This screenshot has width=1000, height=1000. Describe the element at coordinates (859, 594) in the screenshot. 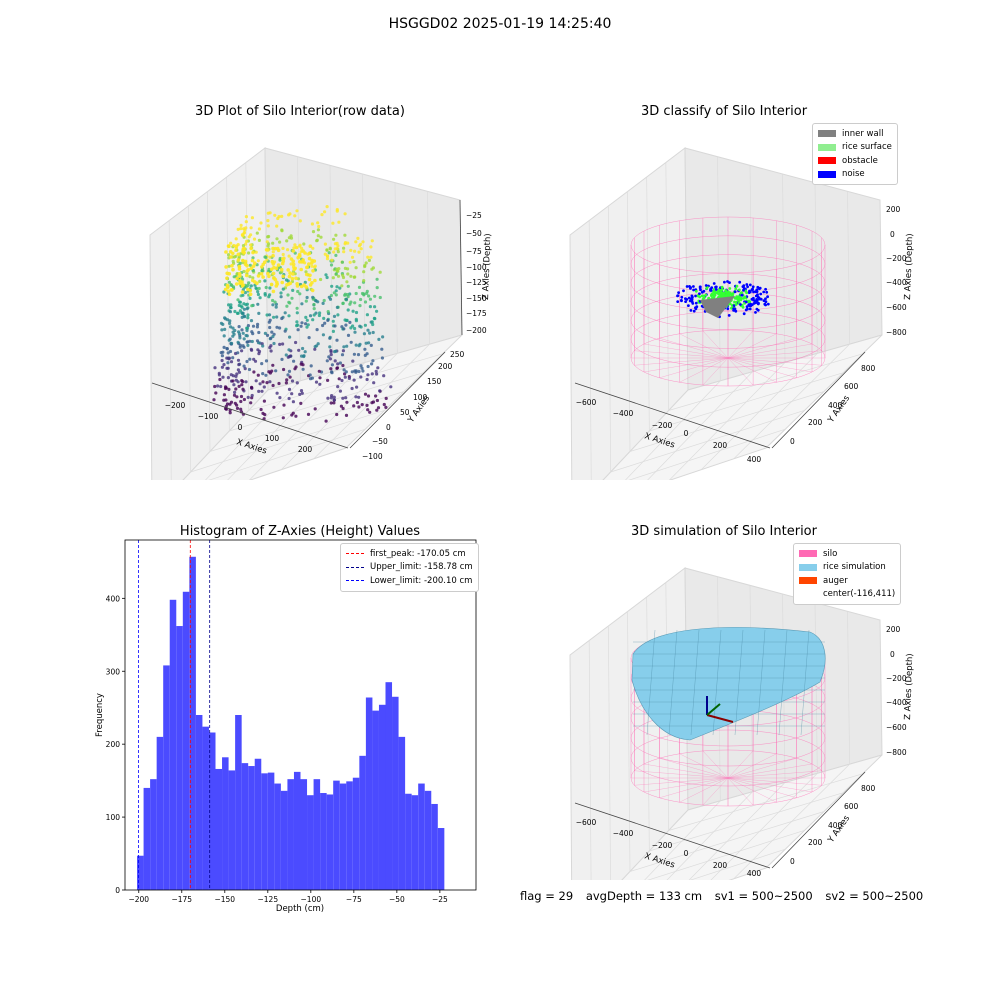

I see `legend-label: center(-116,411)` at that location.